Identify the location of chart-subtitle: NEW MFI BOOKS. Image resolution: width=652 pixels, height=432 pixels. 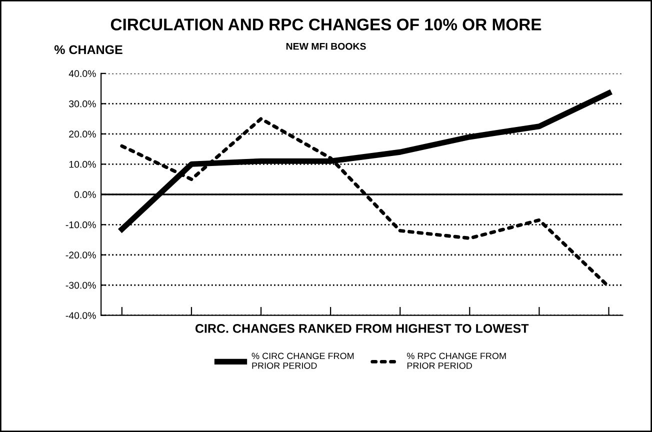
(326, 46).